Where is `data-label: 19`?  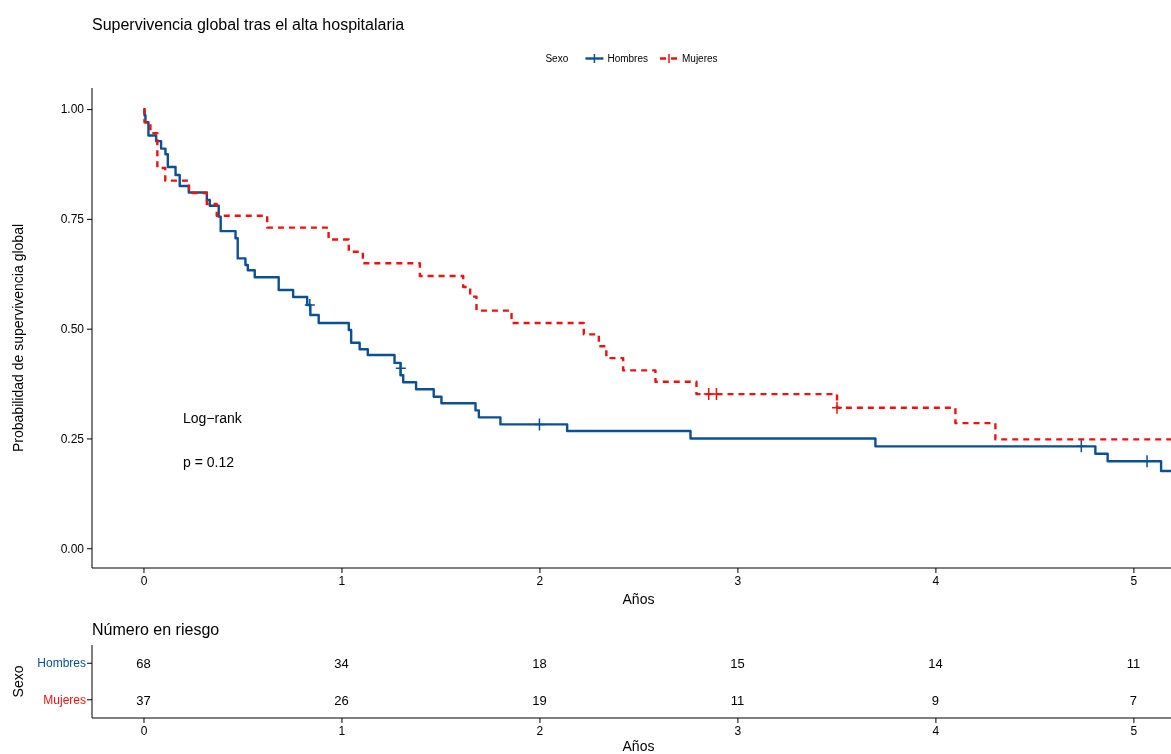 data-label: 19 is located at coordinates (539, 700).